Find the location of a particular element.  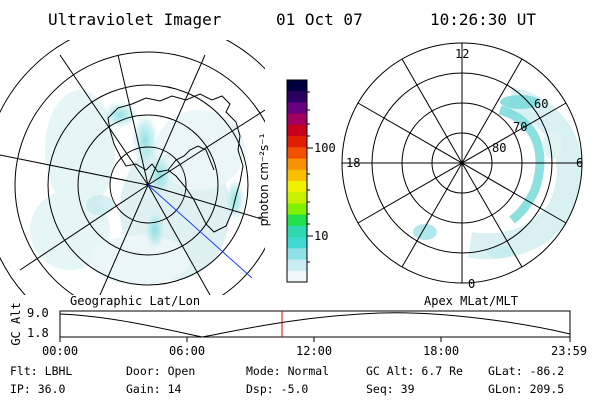

altitude-xtick-2359: 23:59 is located at coordinates (569, 351).